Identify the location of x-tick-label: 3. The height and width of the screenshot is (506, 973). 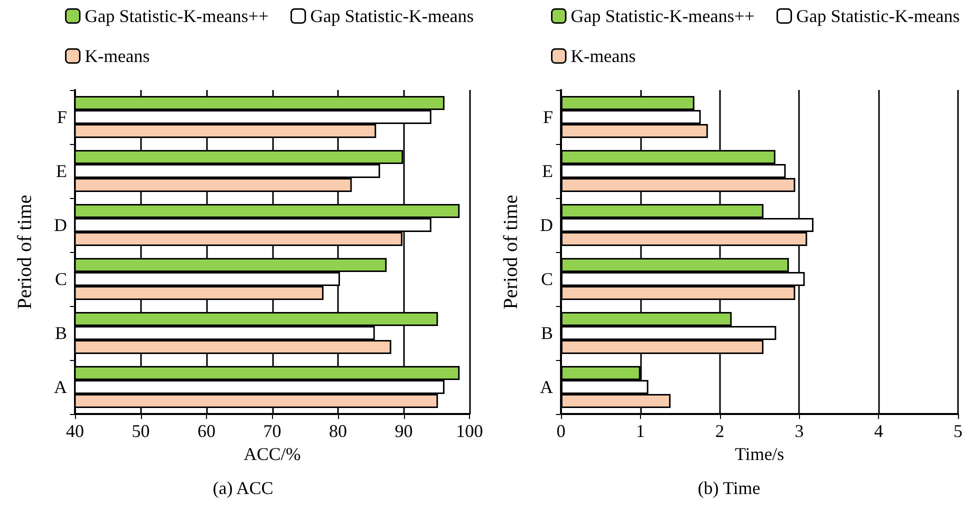
(799, 431).